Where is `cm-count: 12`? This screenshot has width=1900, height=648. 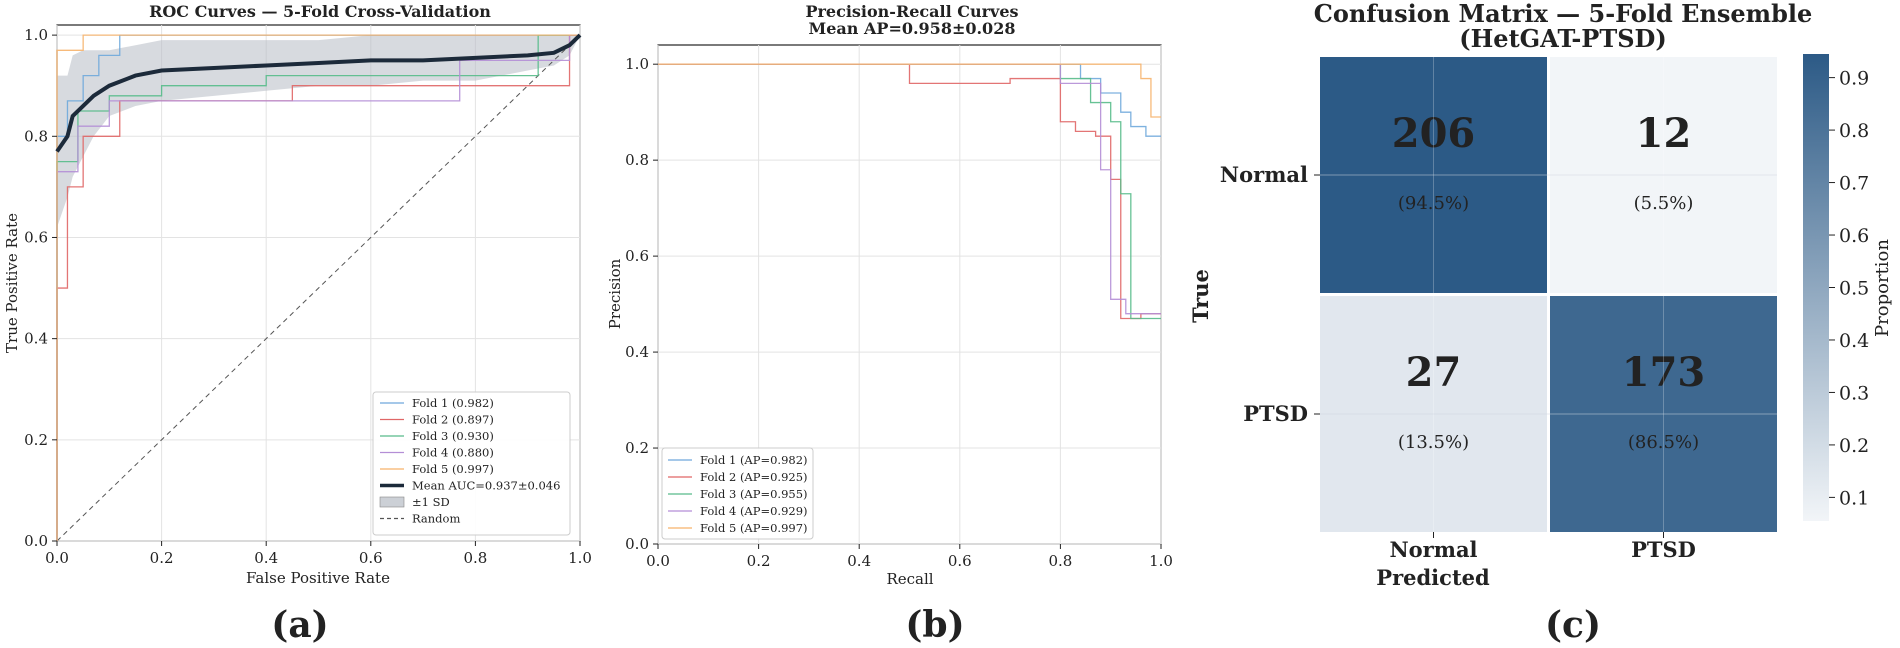
cm-count: 12 is located at coordinates (1664, 133).